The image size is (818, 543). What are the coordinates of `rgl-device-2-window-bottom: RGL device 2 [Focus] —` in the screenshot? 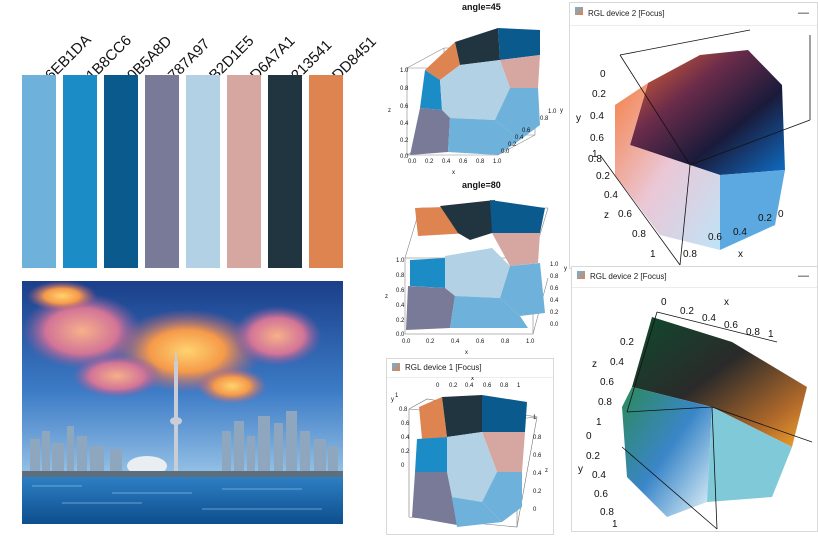 It's located at (694, 399).